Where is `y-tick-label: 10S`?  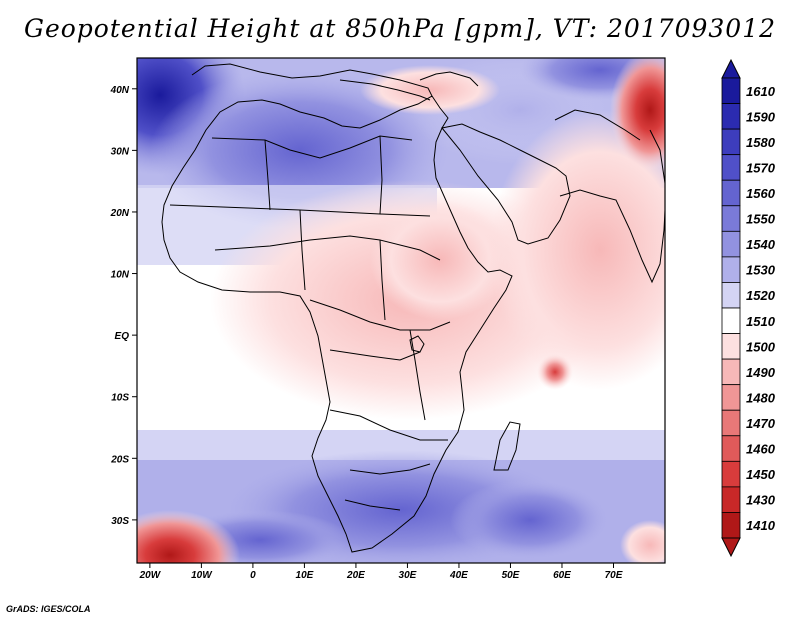 y-tick-label: 10S is located at coordinates (120, 398).